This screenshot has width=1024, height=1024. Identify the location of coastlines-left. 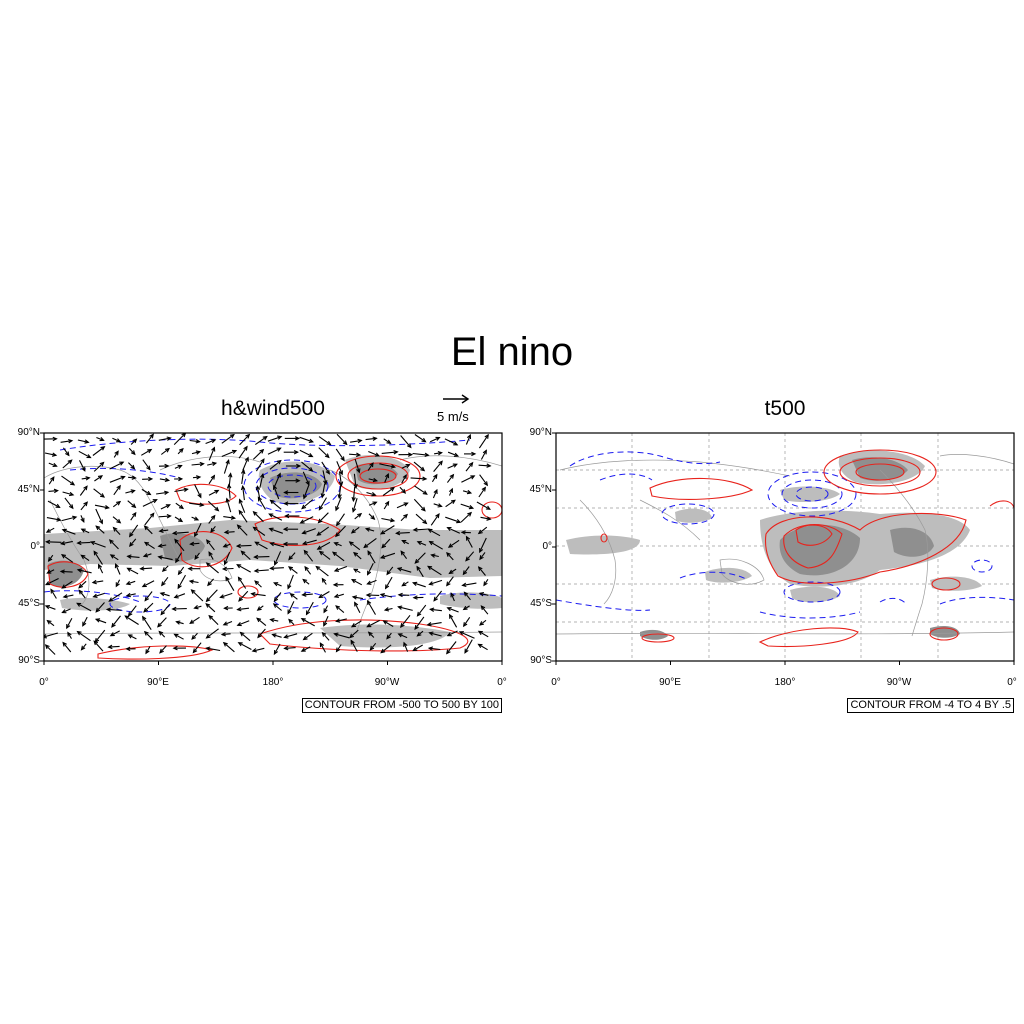
(273, 545).